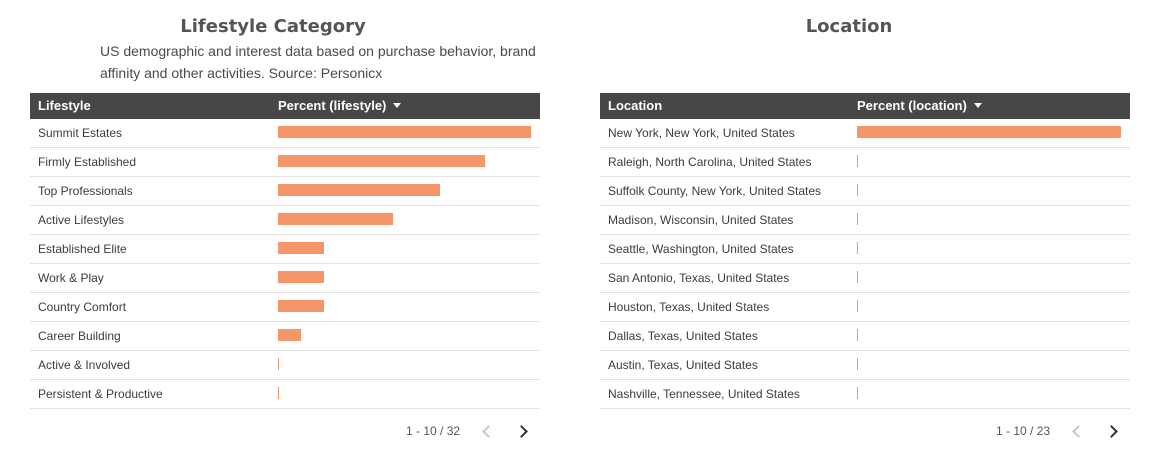 This screenshot has height=450, width=1164. I want to click on table-row: New York, New York, United States, so click(865, 133).